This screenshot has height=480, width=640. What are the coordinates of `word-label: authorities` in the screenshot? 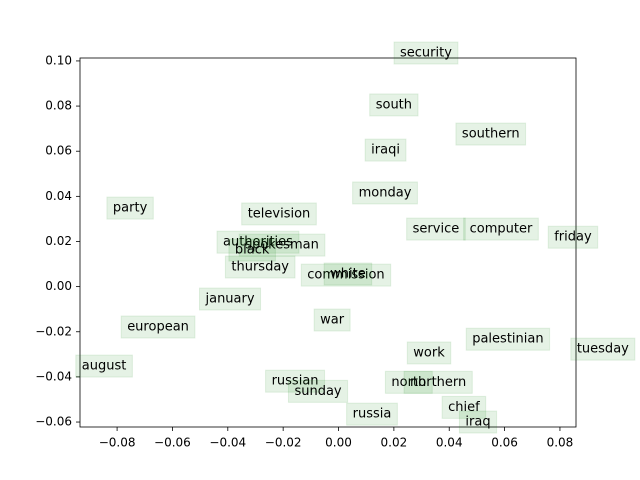 It's located at (258, 242).